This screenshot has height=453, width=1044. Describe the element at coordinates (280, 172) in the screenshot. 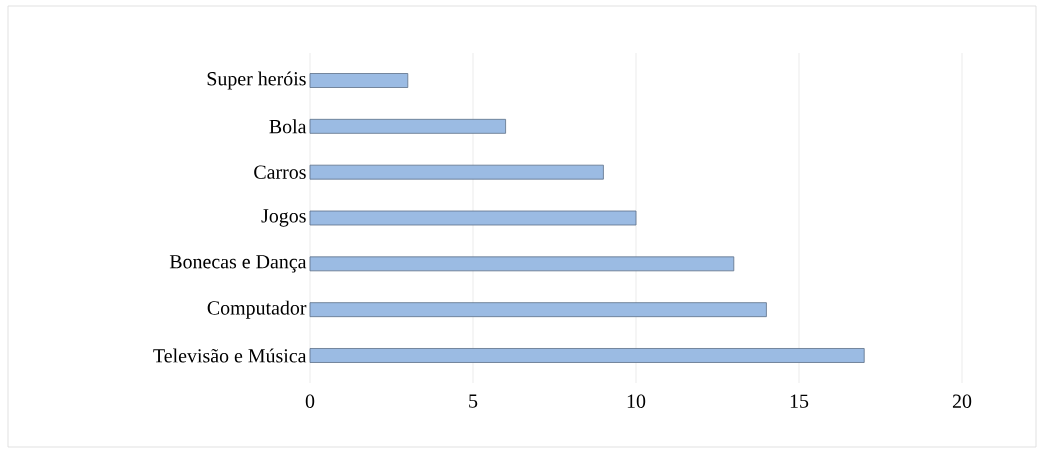

I see `y-tick-label: Carros` at that location.